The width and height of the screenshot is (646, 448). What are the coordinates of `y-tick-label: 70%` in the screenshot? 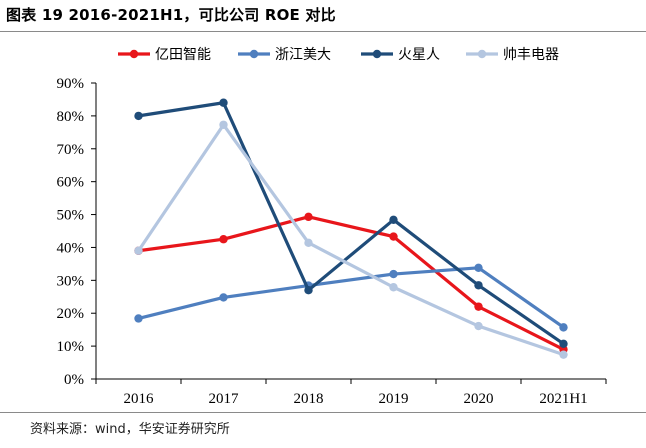 It's located at (71, 150).